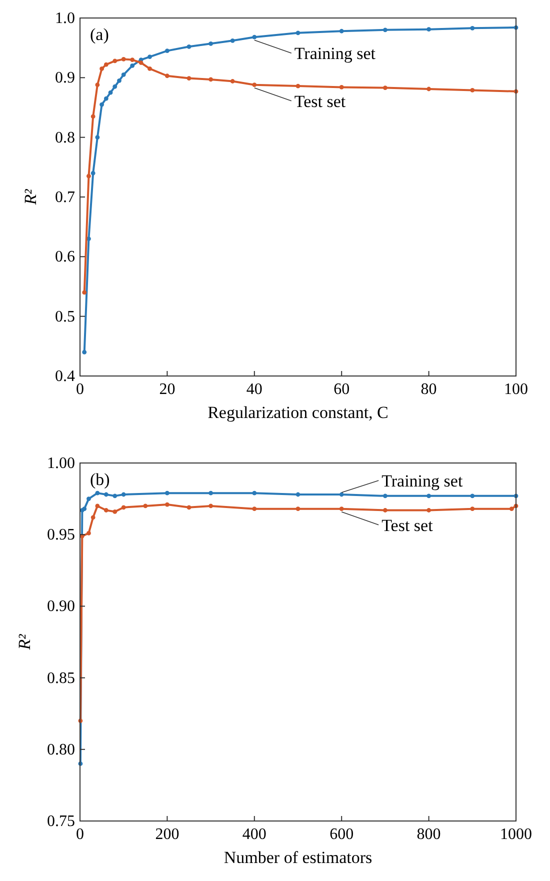 This screenshot has width=550, height=881. Describe the element at coordinates (61, 535) in the screenshot. I see `y-tick-label: 0.95` at that location.